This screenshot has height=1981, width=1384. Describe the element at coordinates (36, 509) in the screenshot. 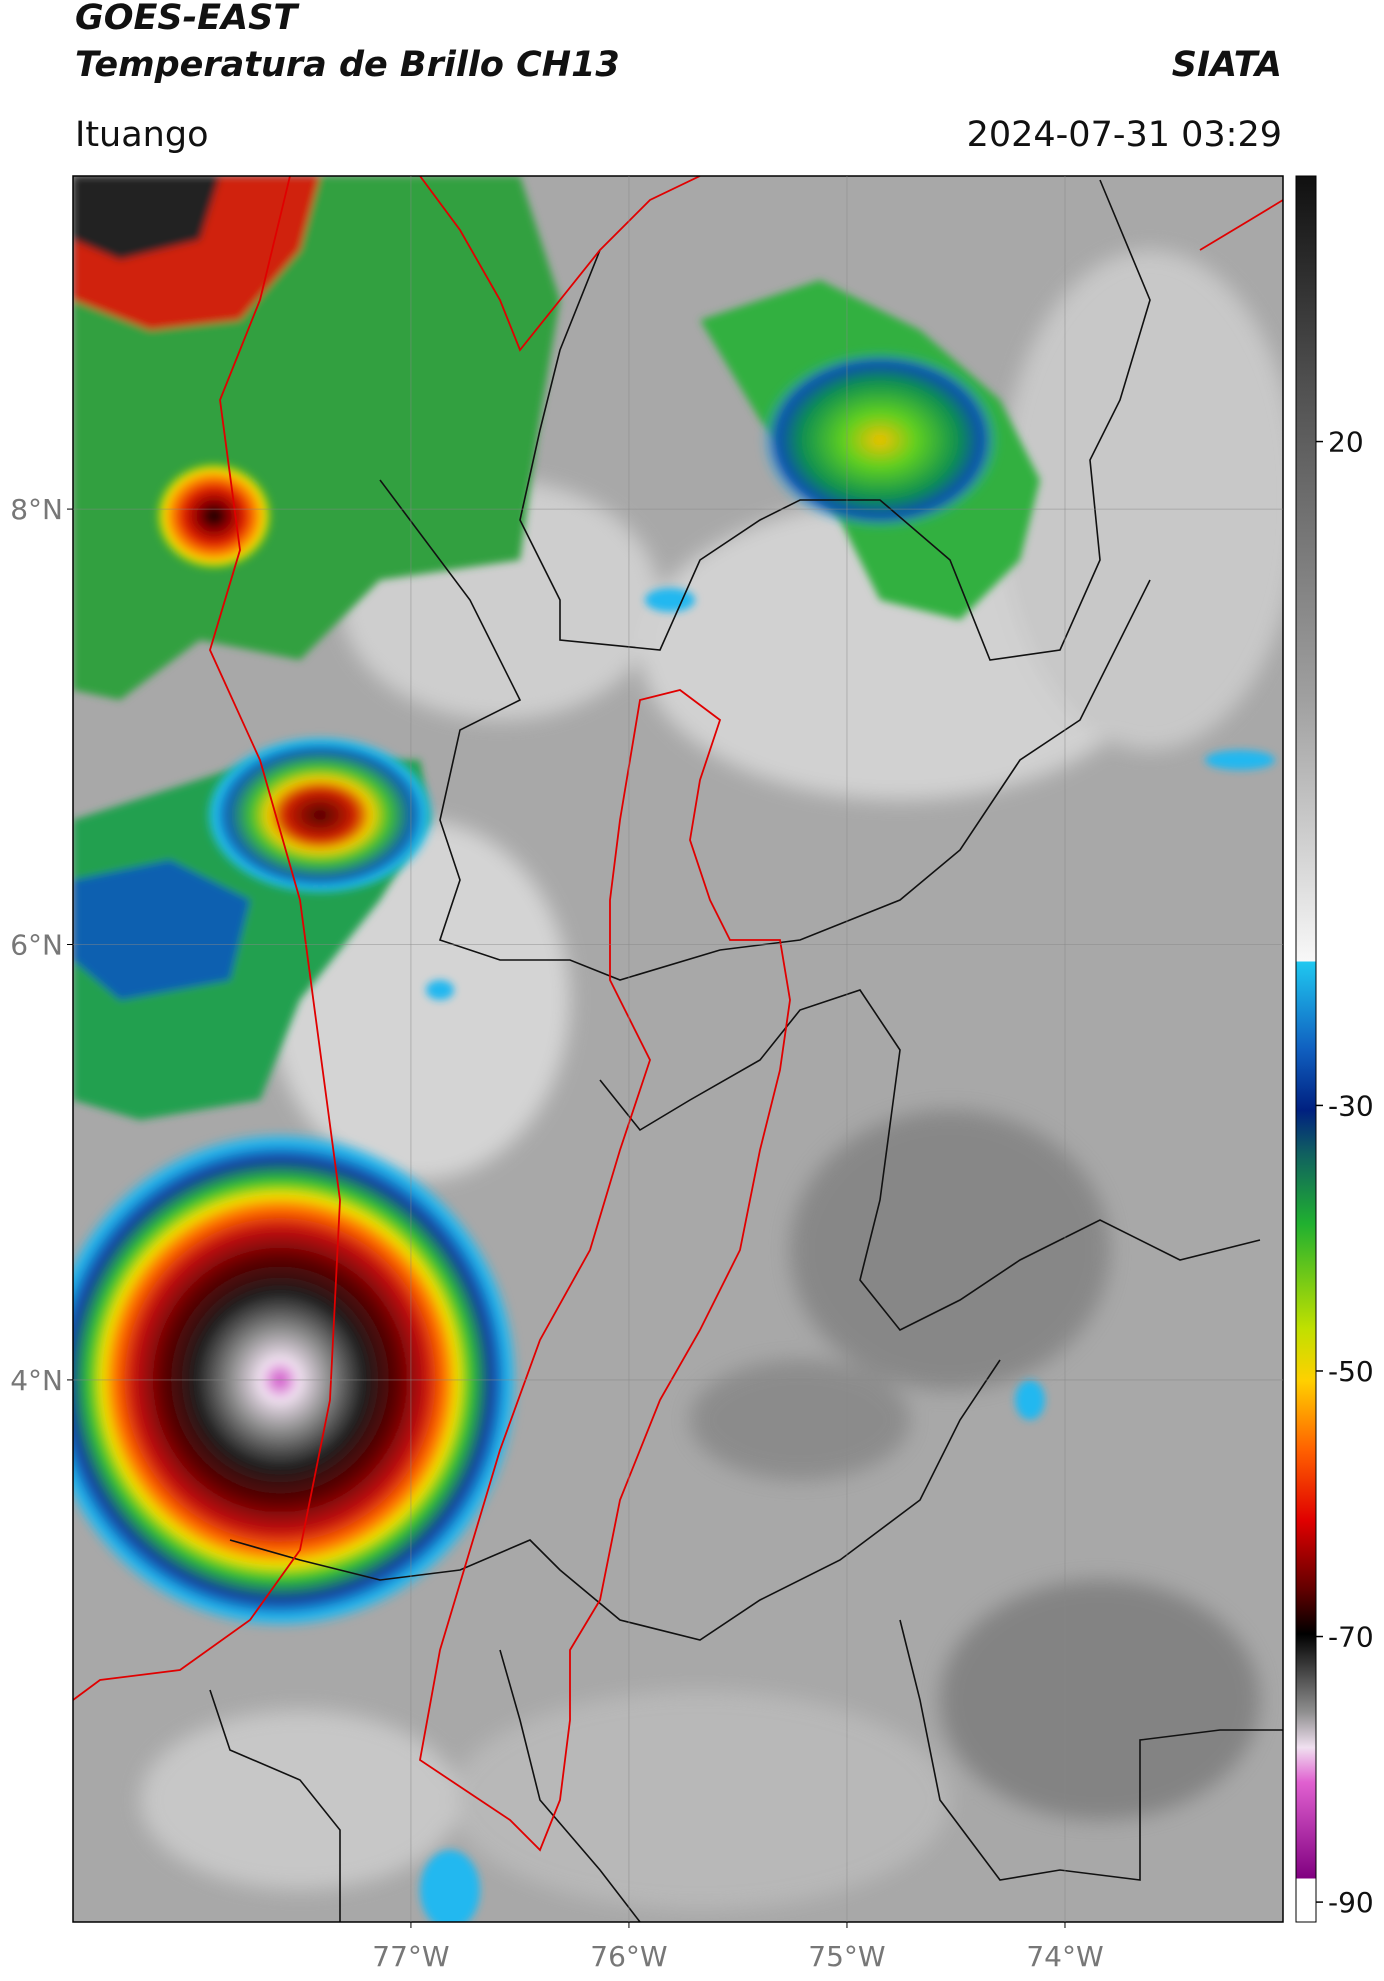

I see `y-tick-label: 8°N` at that location.